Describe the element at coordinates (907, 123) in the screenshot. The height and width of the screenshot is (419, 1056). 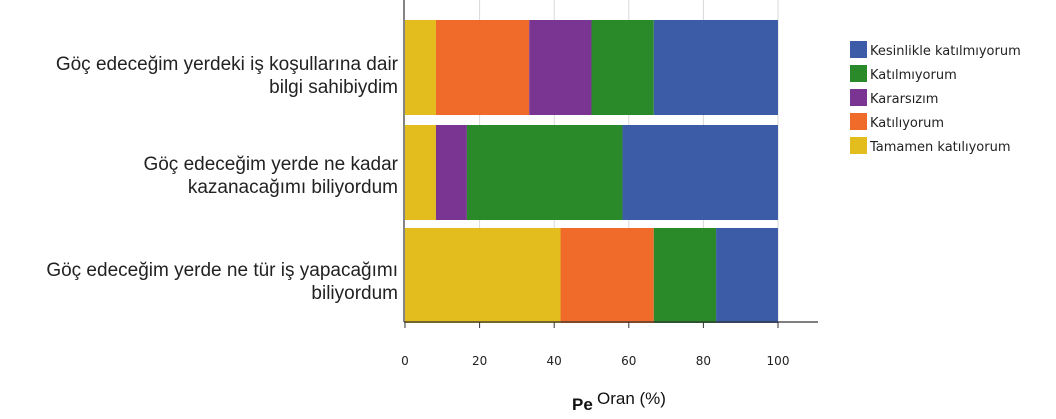
I see `legend-label: Katılıyorum` at that location.